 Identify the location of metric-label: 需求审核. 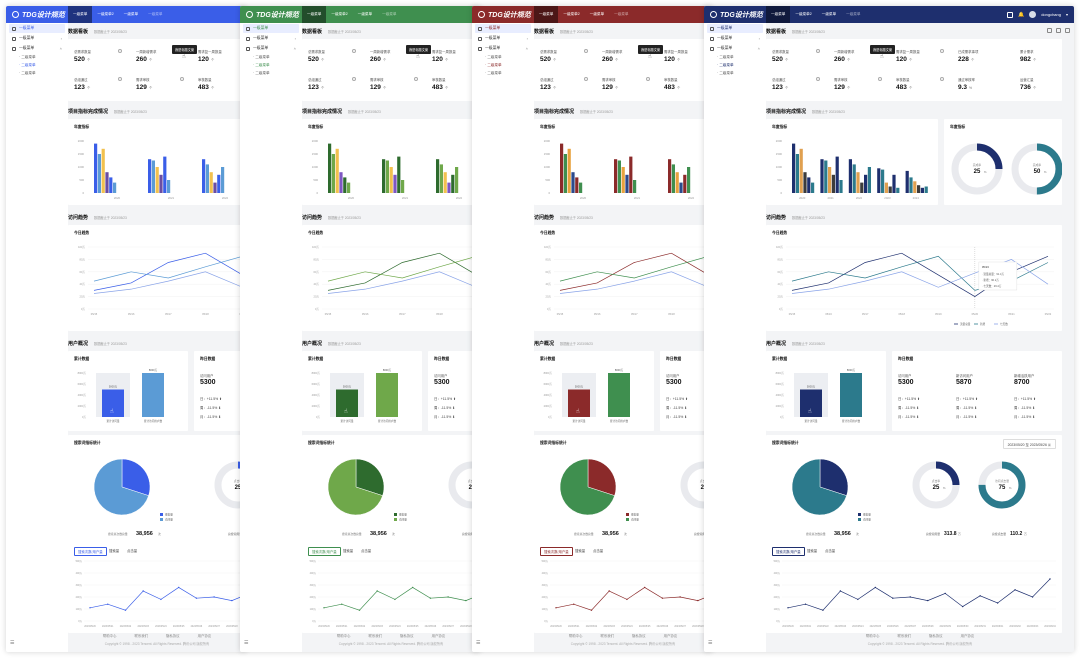
(841, 80).